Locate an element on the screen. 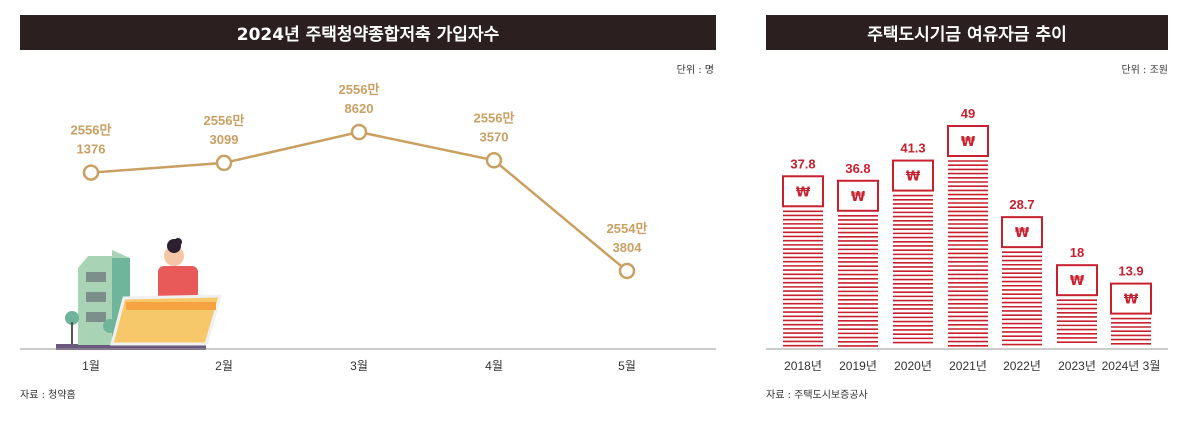 The height and width of the screenshot is (423, 1200). x-tick-label: 5월 is located at coordinates (627, 366).